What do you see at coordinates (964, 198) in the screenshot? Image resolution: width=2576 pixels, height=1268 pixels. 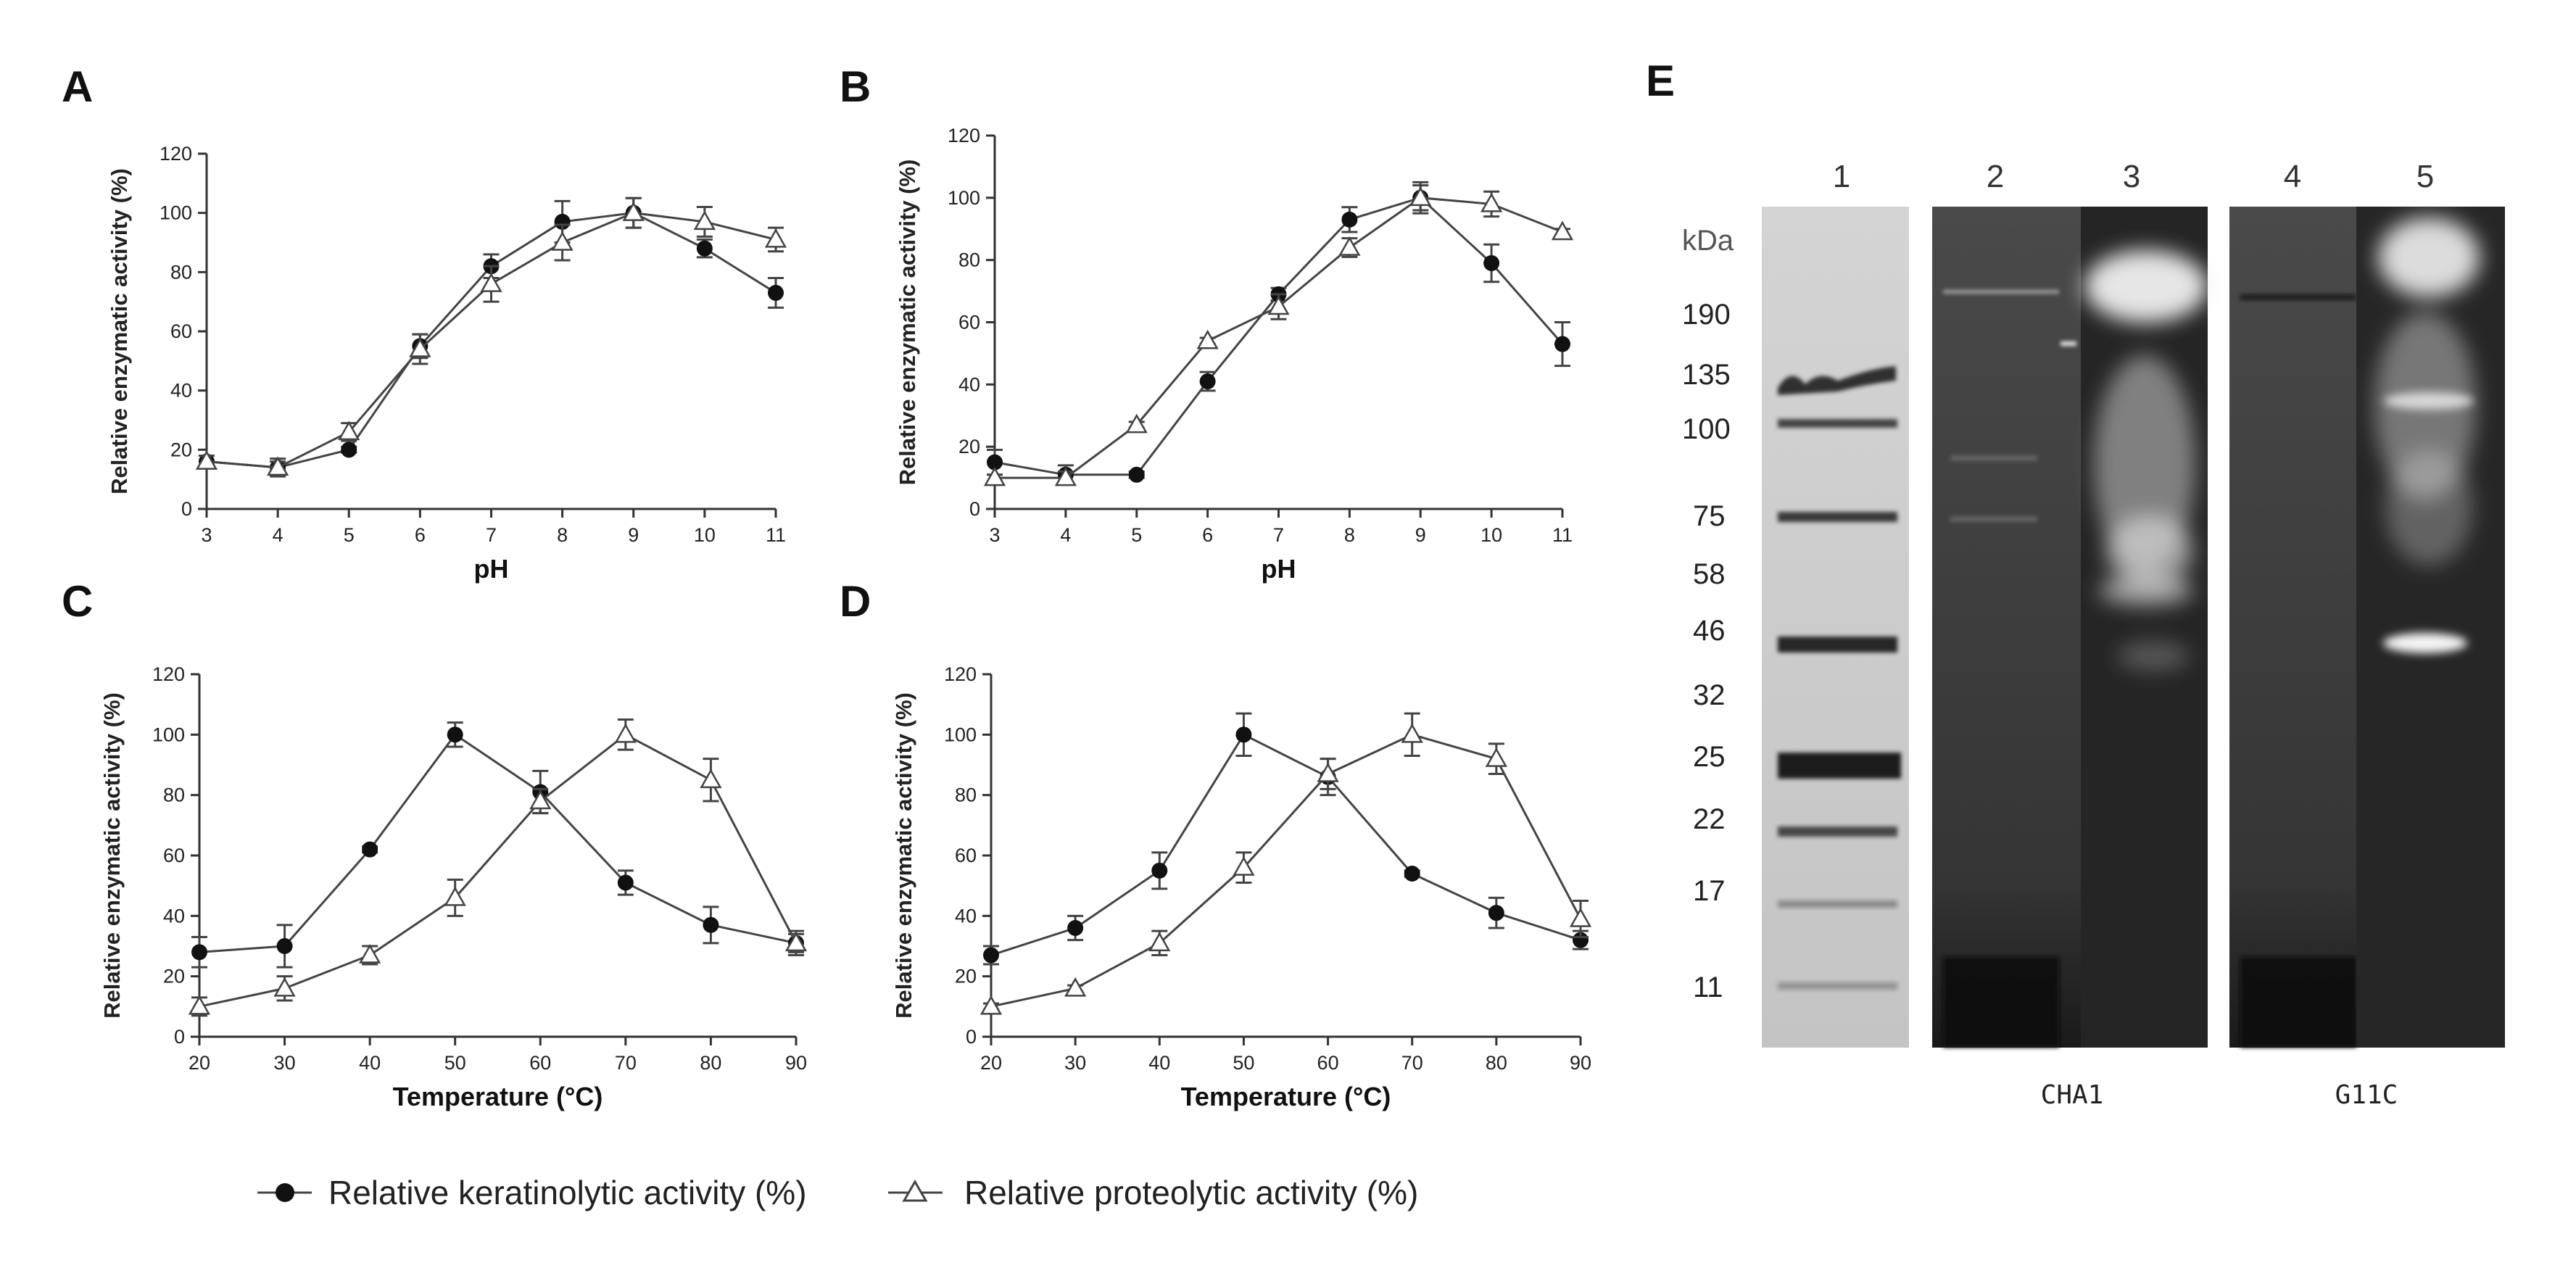 I see `y-tick-label: 100` at bounding box center [964, 198].